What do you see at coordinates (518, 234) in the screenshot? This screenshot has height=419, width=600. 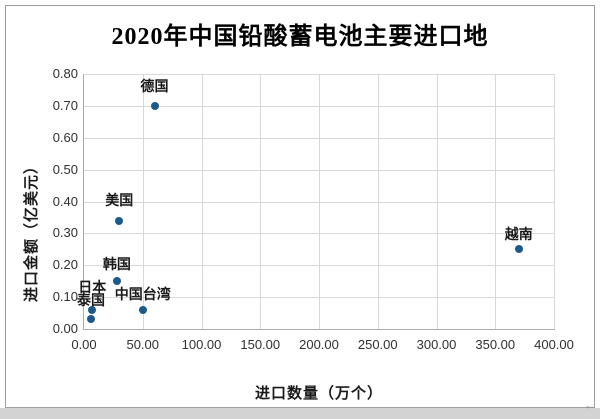 I see `data-point-label: 越南` at bounding box center [518, 234].